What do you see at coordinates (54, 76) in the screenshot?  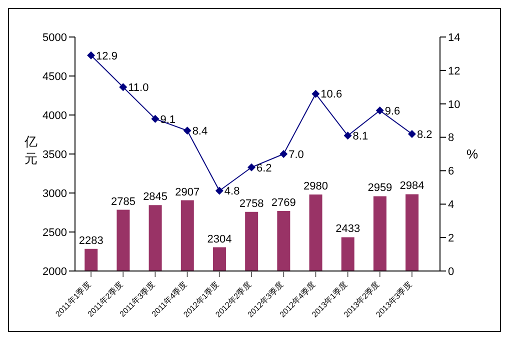 I see `y-tick-label: 4500` at bounding box center [54, 76].